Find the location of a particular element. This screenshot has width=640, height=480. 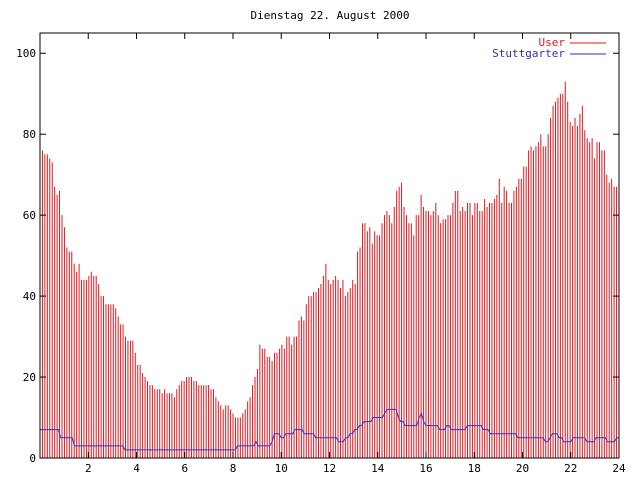

x-tick-label: 10 is located at coordinates (281, 468).